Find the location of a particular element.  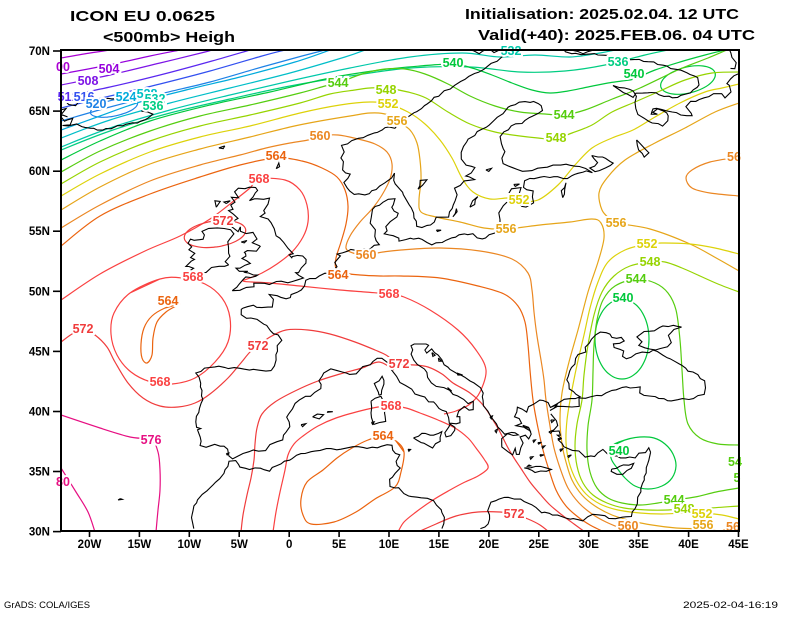

svg-text: 40E is located at coordinates (688, 545).